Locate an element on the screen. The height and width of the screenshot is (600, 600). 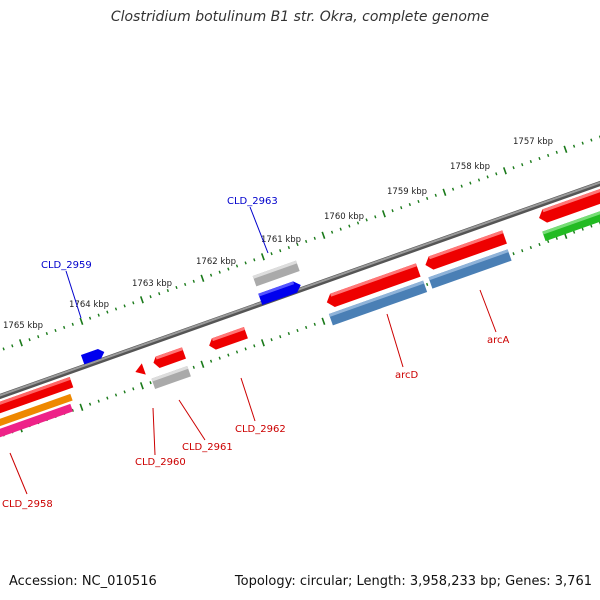
tick-label-1765: 1765 kbp is located at coordinates (23, 326).